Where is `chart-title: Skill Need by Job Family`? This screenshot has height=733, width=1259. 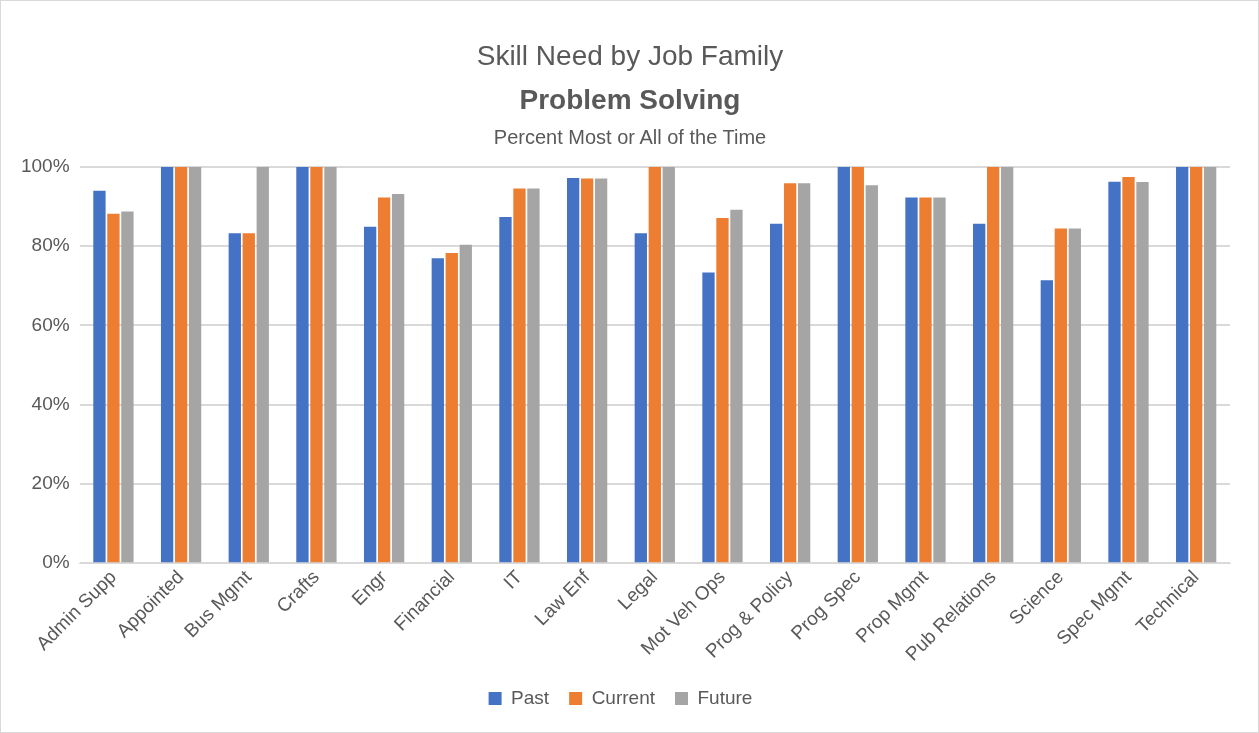
chart-title: Skill Need by Job Family is located at coordinates (630, 55).